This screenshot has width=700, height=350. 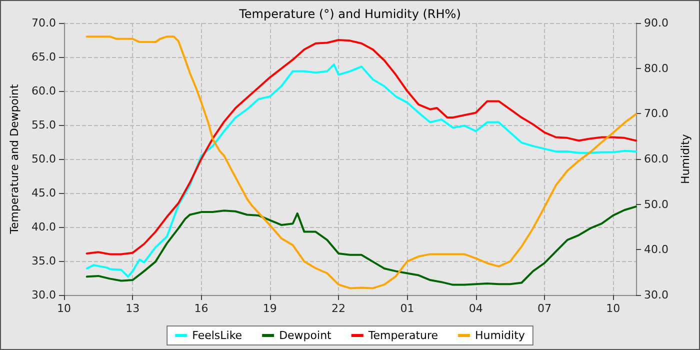 I want to click on y-tick-label: 70.0, so click(x=44, y=23).